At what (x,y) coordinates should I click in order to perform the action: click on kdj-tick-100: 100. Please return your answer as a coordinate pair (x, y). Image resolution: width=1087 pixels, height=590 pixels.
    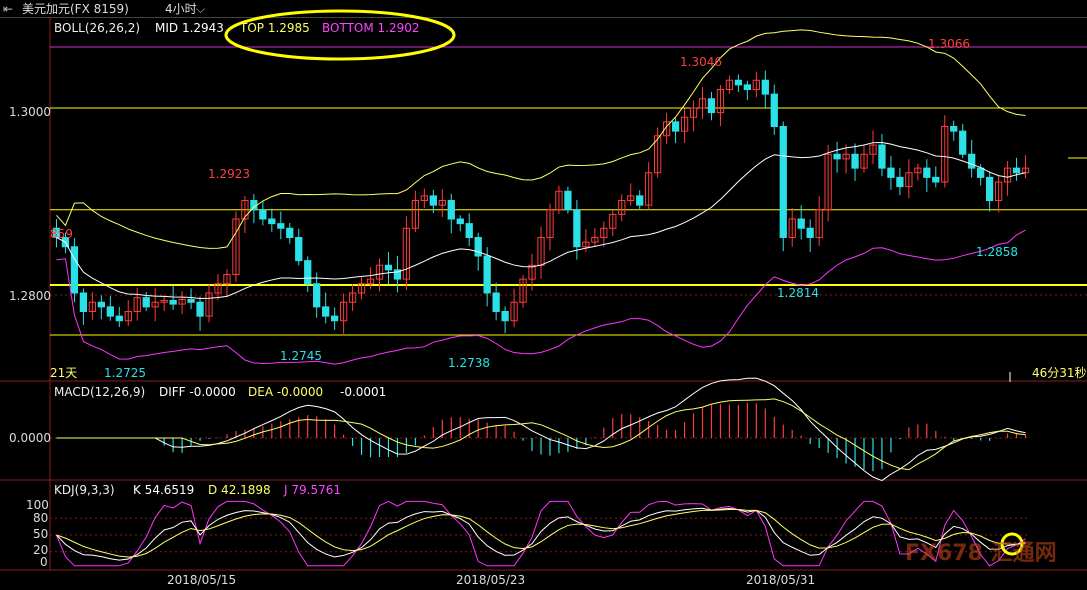
    Looking at the image, I should click on (37, 505).